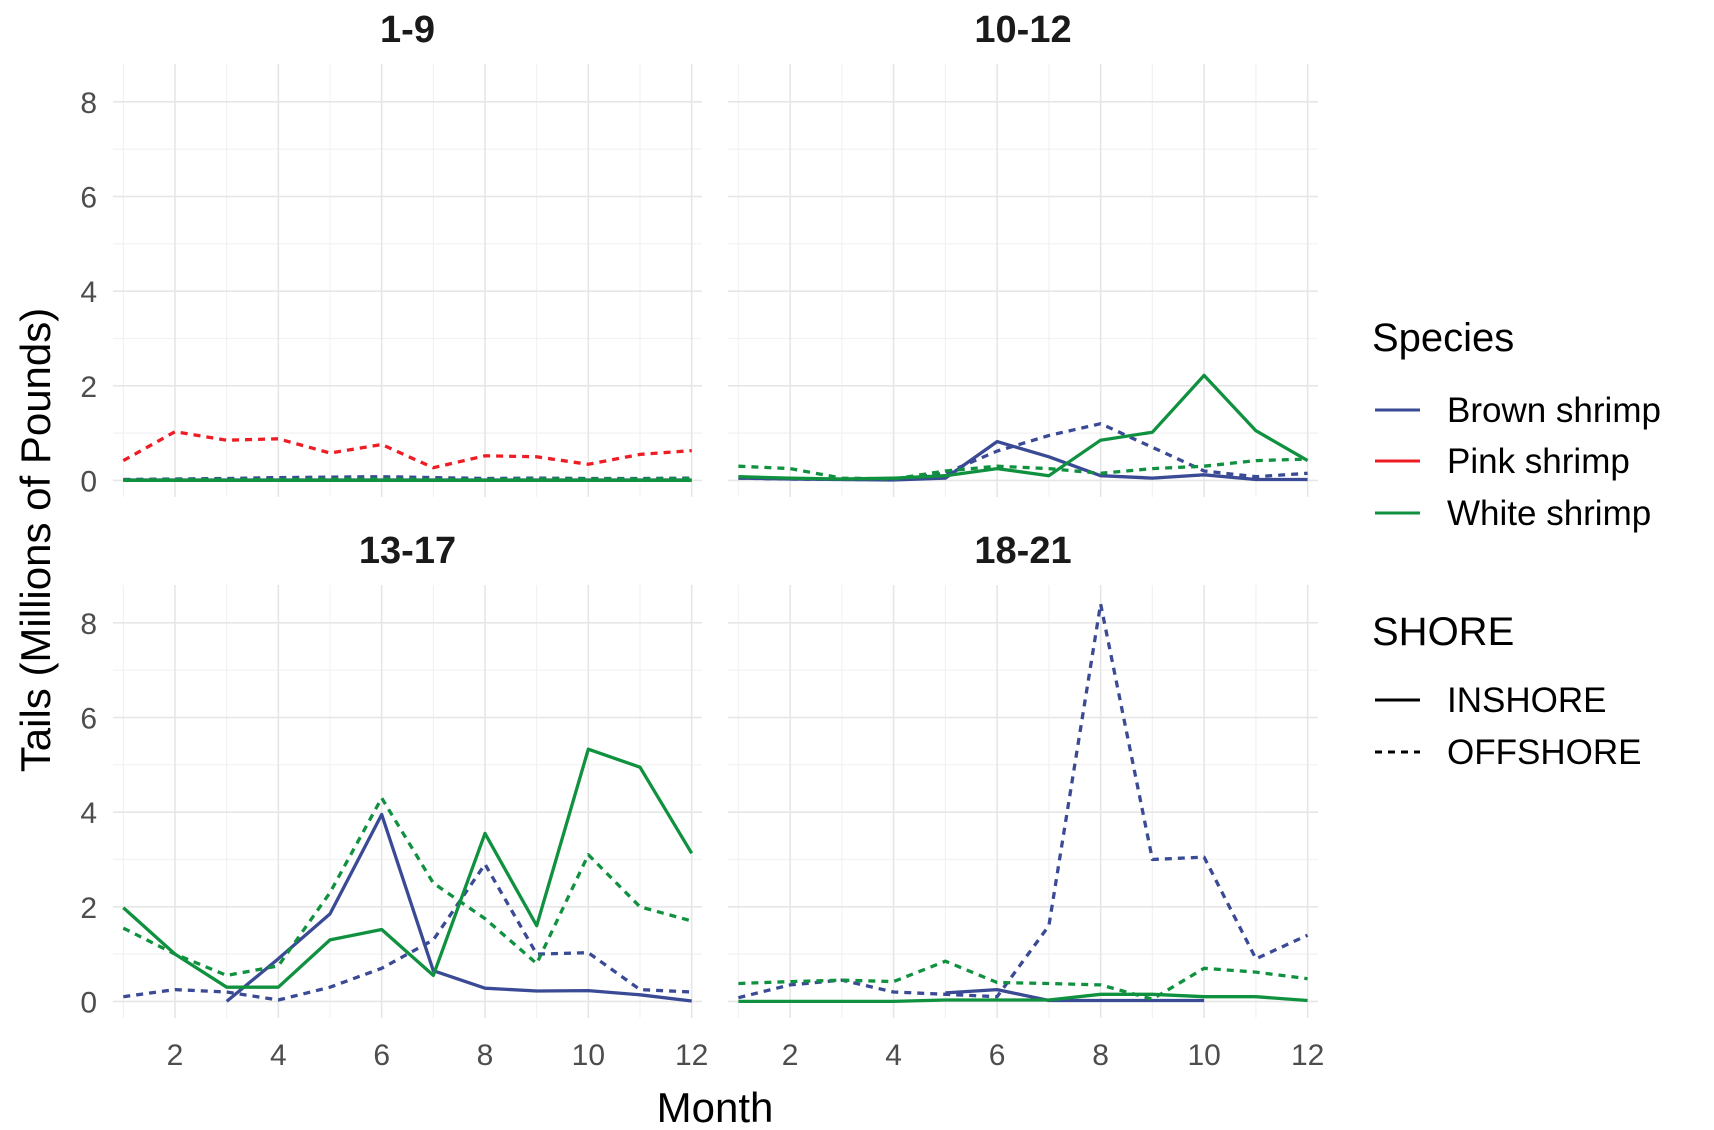 The height and width of the screenshot is (1130, 1714). I want to click on legend-label-offshore: OFFSHORE, so click(1544, 752).